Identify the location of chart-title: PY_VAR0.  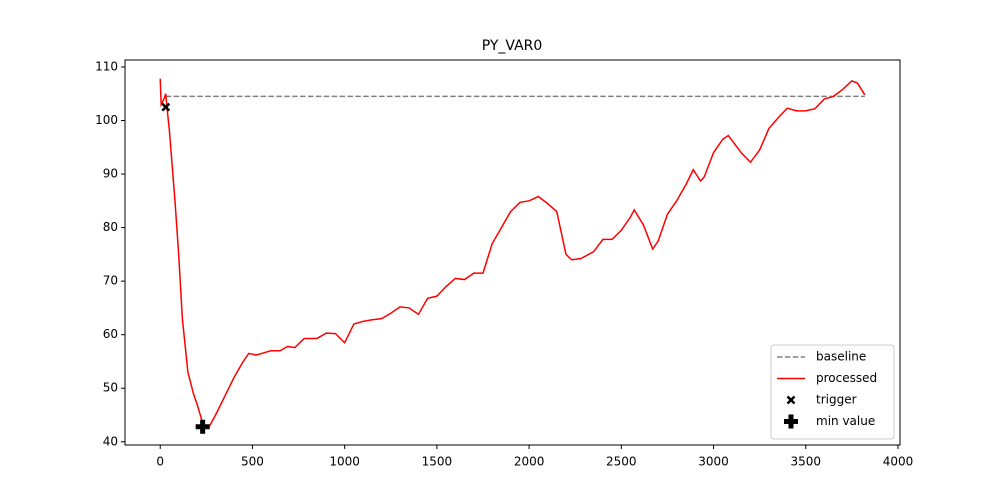
(512, 46).